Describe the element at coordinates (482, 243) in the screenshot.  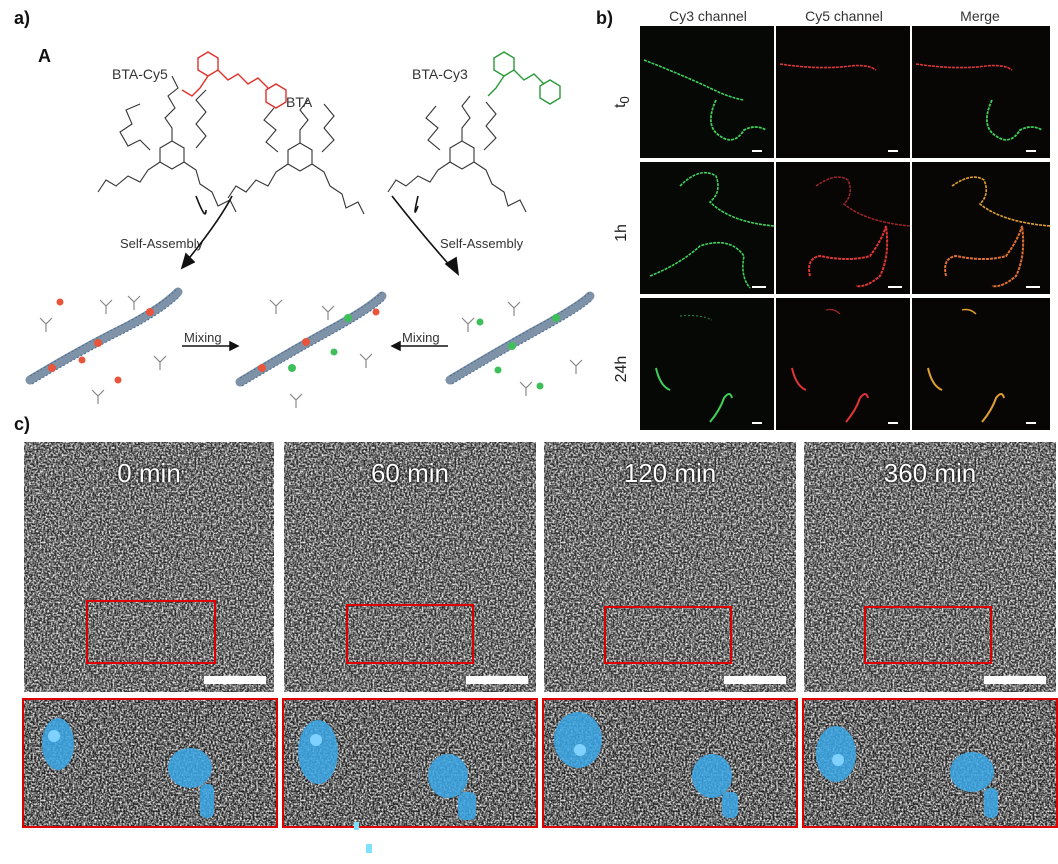
I see `self-assembly-right-label: Self-Assembly` at that location.